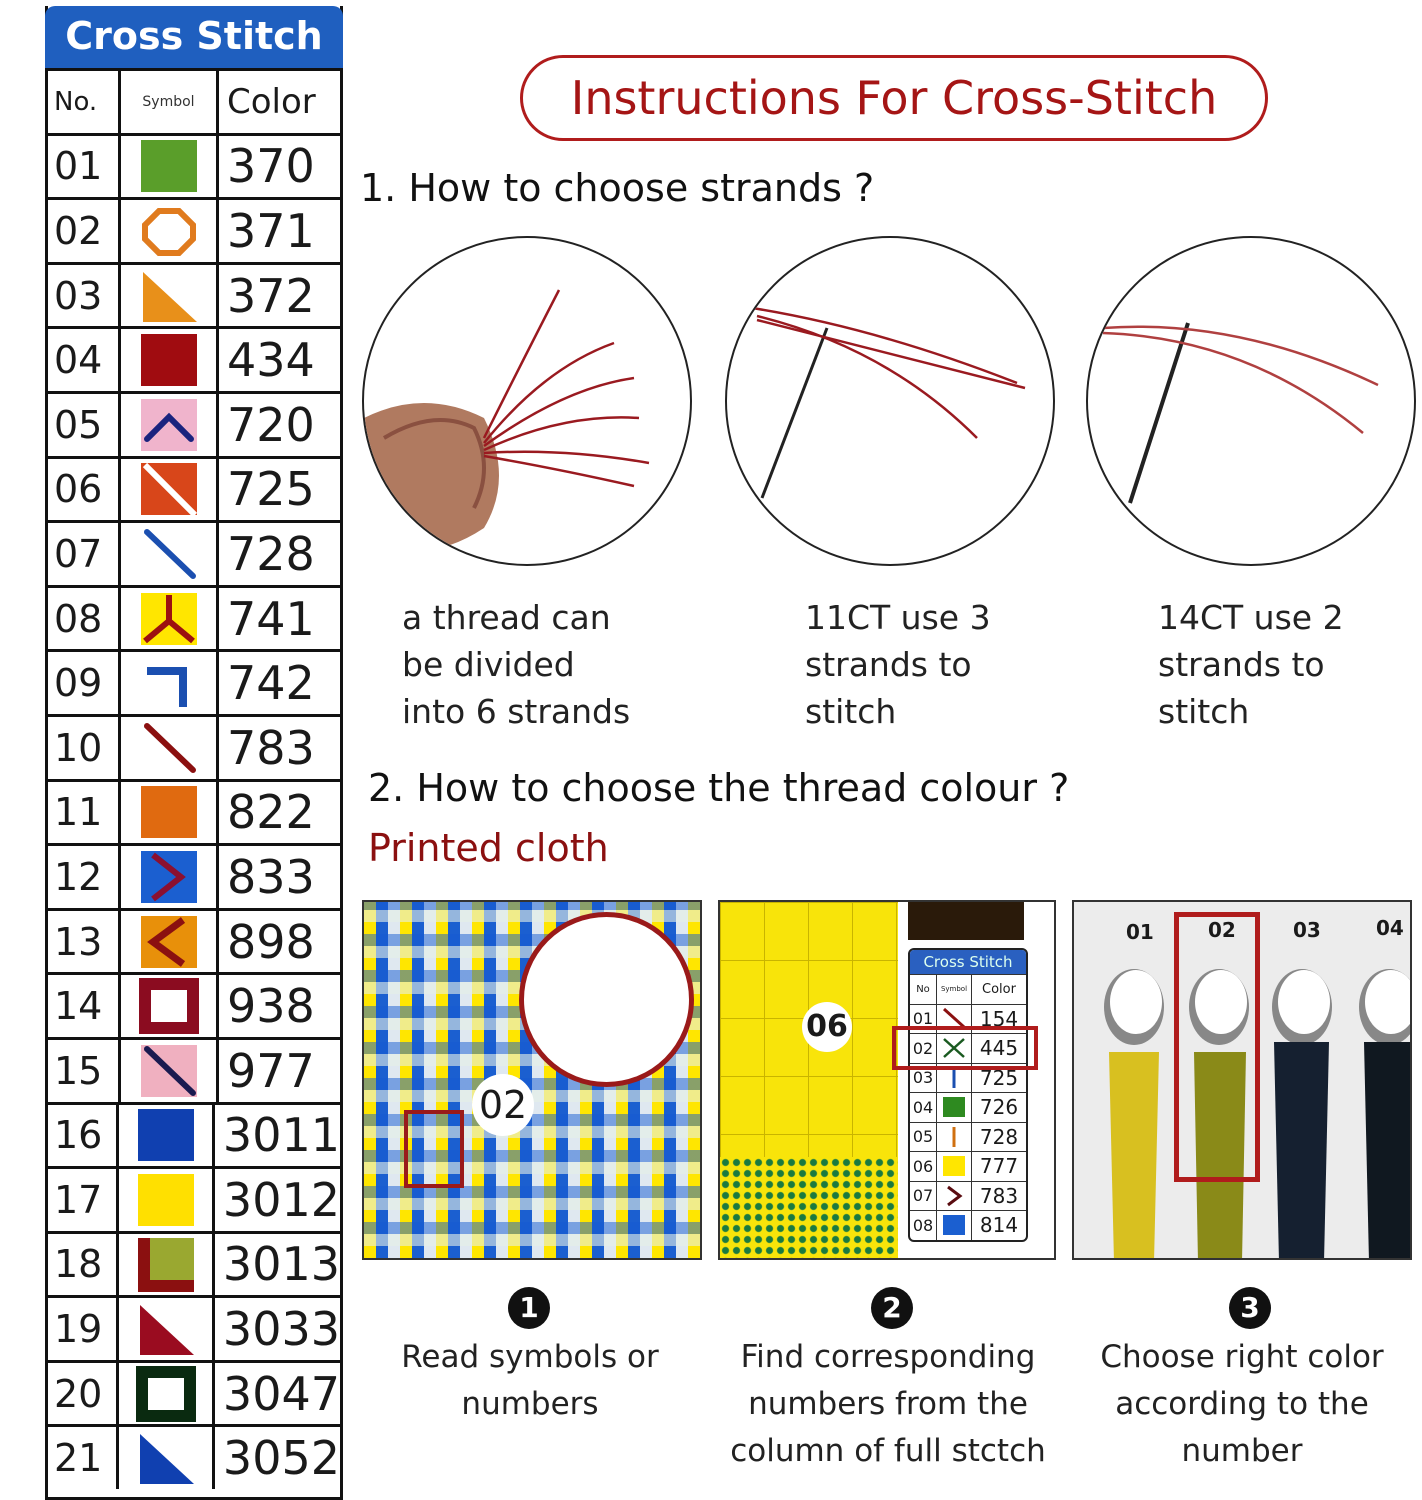  I want to click on row-number: 13, so click(84, 941).